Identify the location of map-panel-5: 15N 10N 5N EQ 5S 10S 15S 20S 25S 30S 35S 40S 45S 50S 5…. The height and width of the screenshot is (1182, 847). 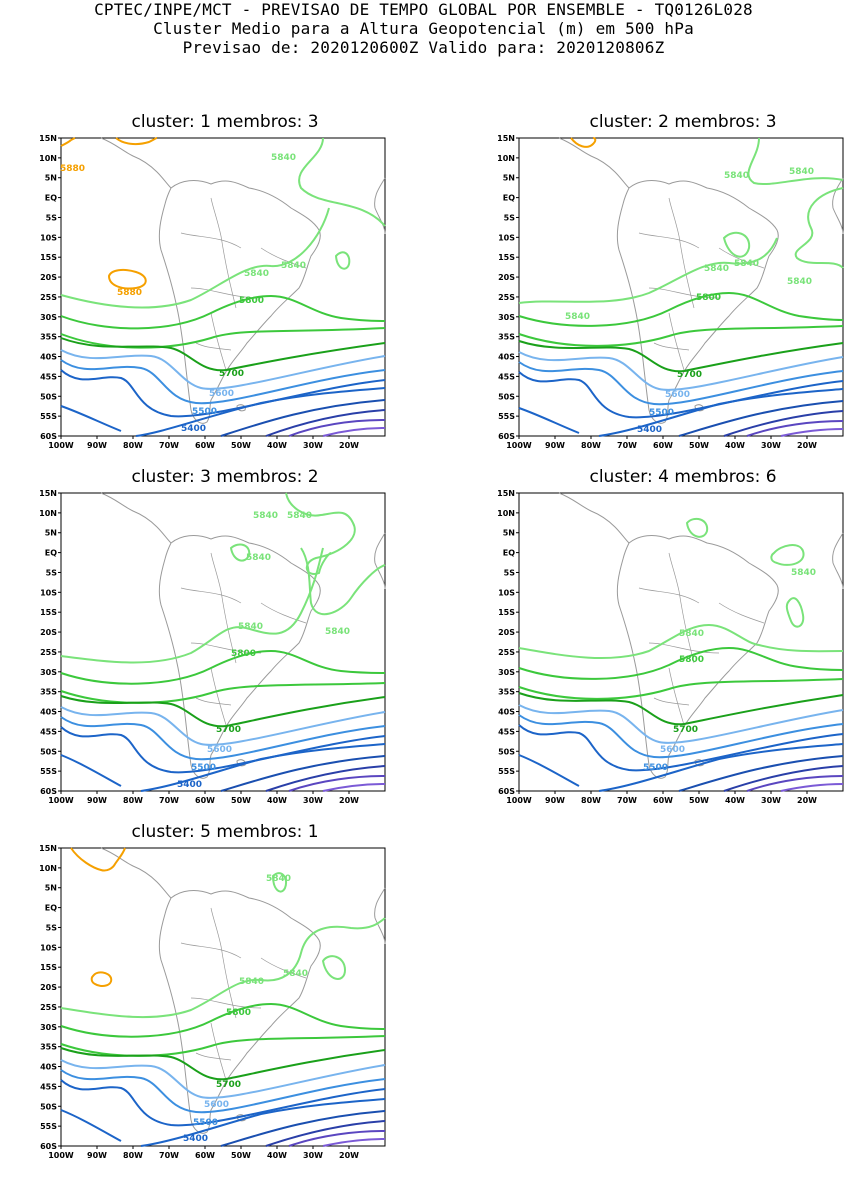
(212, 1002).